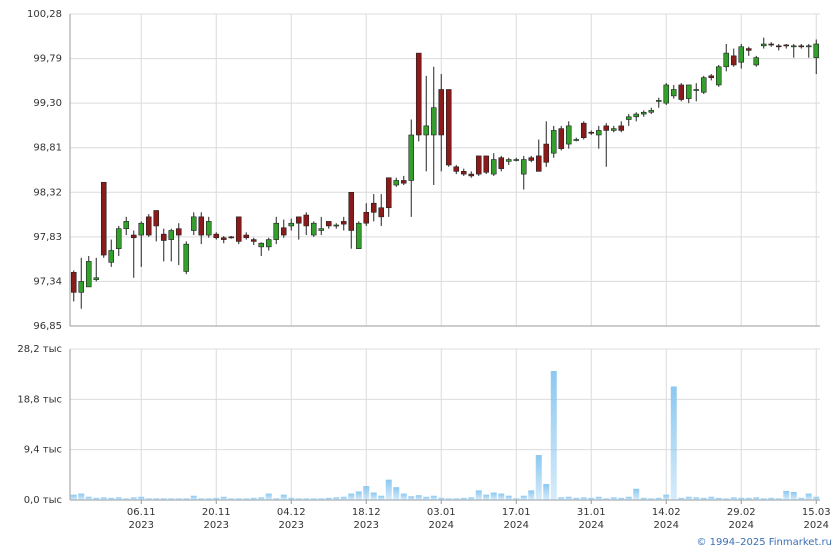 Image resolution: width=840 pixels, height=550 pixels. Describe the element at coordinates (141, 512) in the screenshot. I see `x-tick-label: 06.11` at that location.